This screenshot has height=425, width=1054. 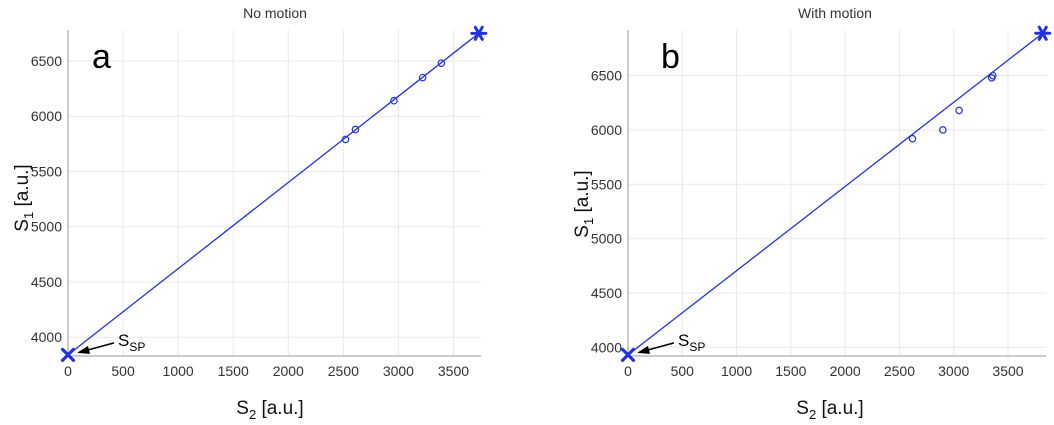 I want to click on panel-b-x-axis-label-main: S, so click(x=802, y=408).